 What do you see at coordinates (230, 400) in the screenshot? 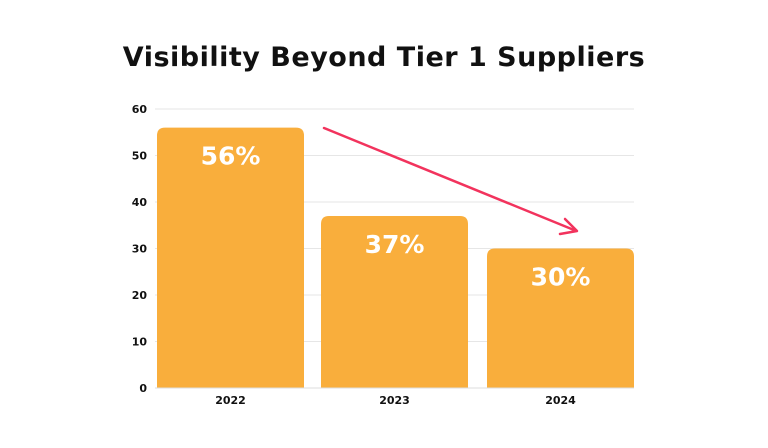
I see `x-tick-label: 2022` at bounding box center [230, 400].